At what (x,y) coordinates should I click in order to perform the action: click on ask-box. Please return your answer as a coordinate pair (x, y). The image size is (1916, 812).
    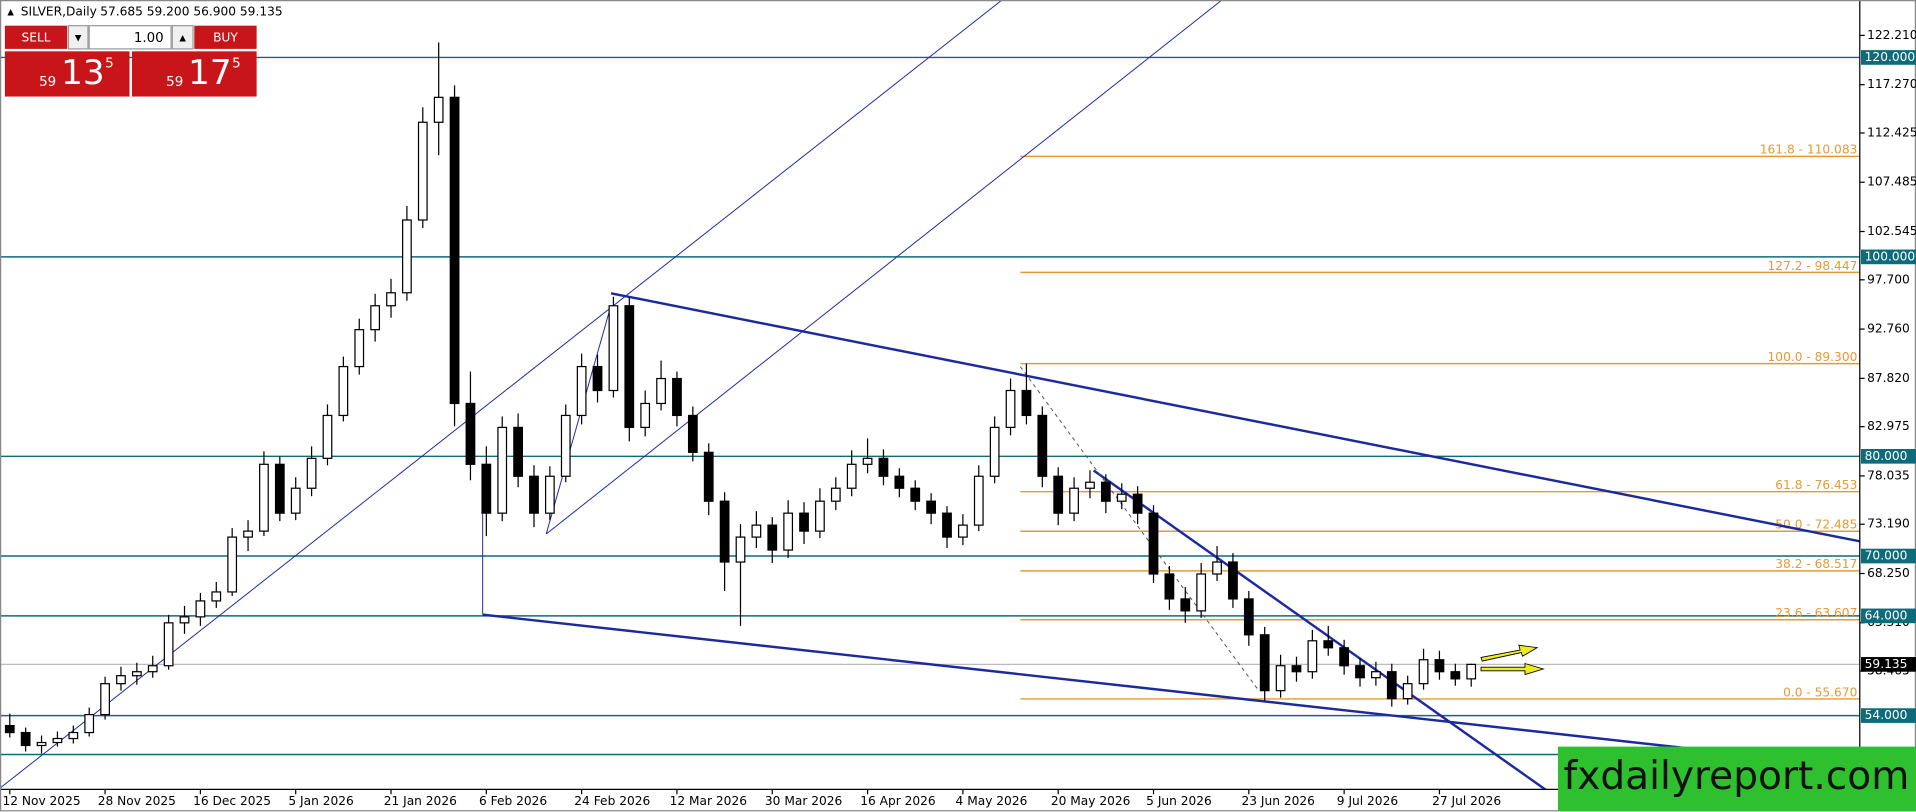
    Looking at the image, I should click on (194, 74).